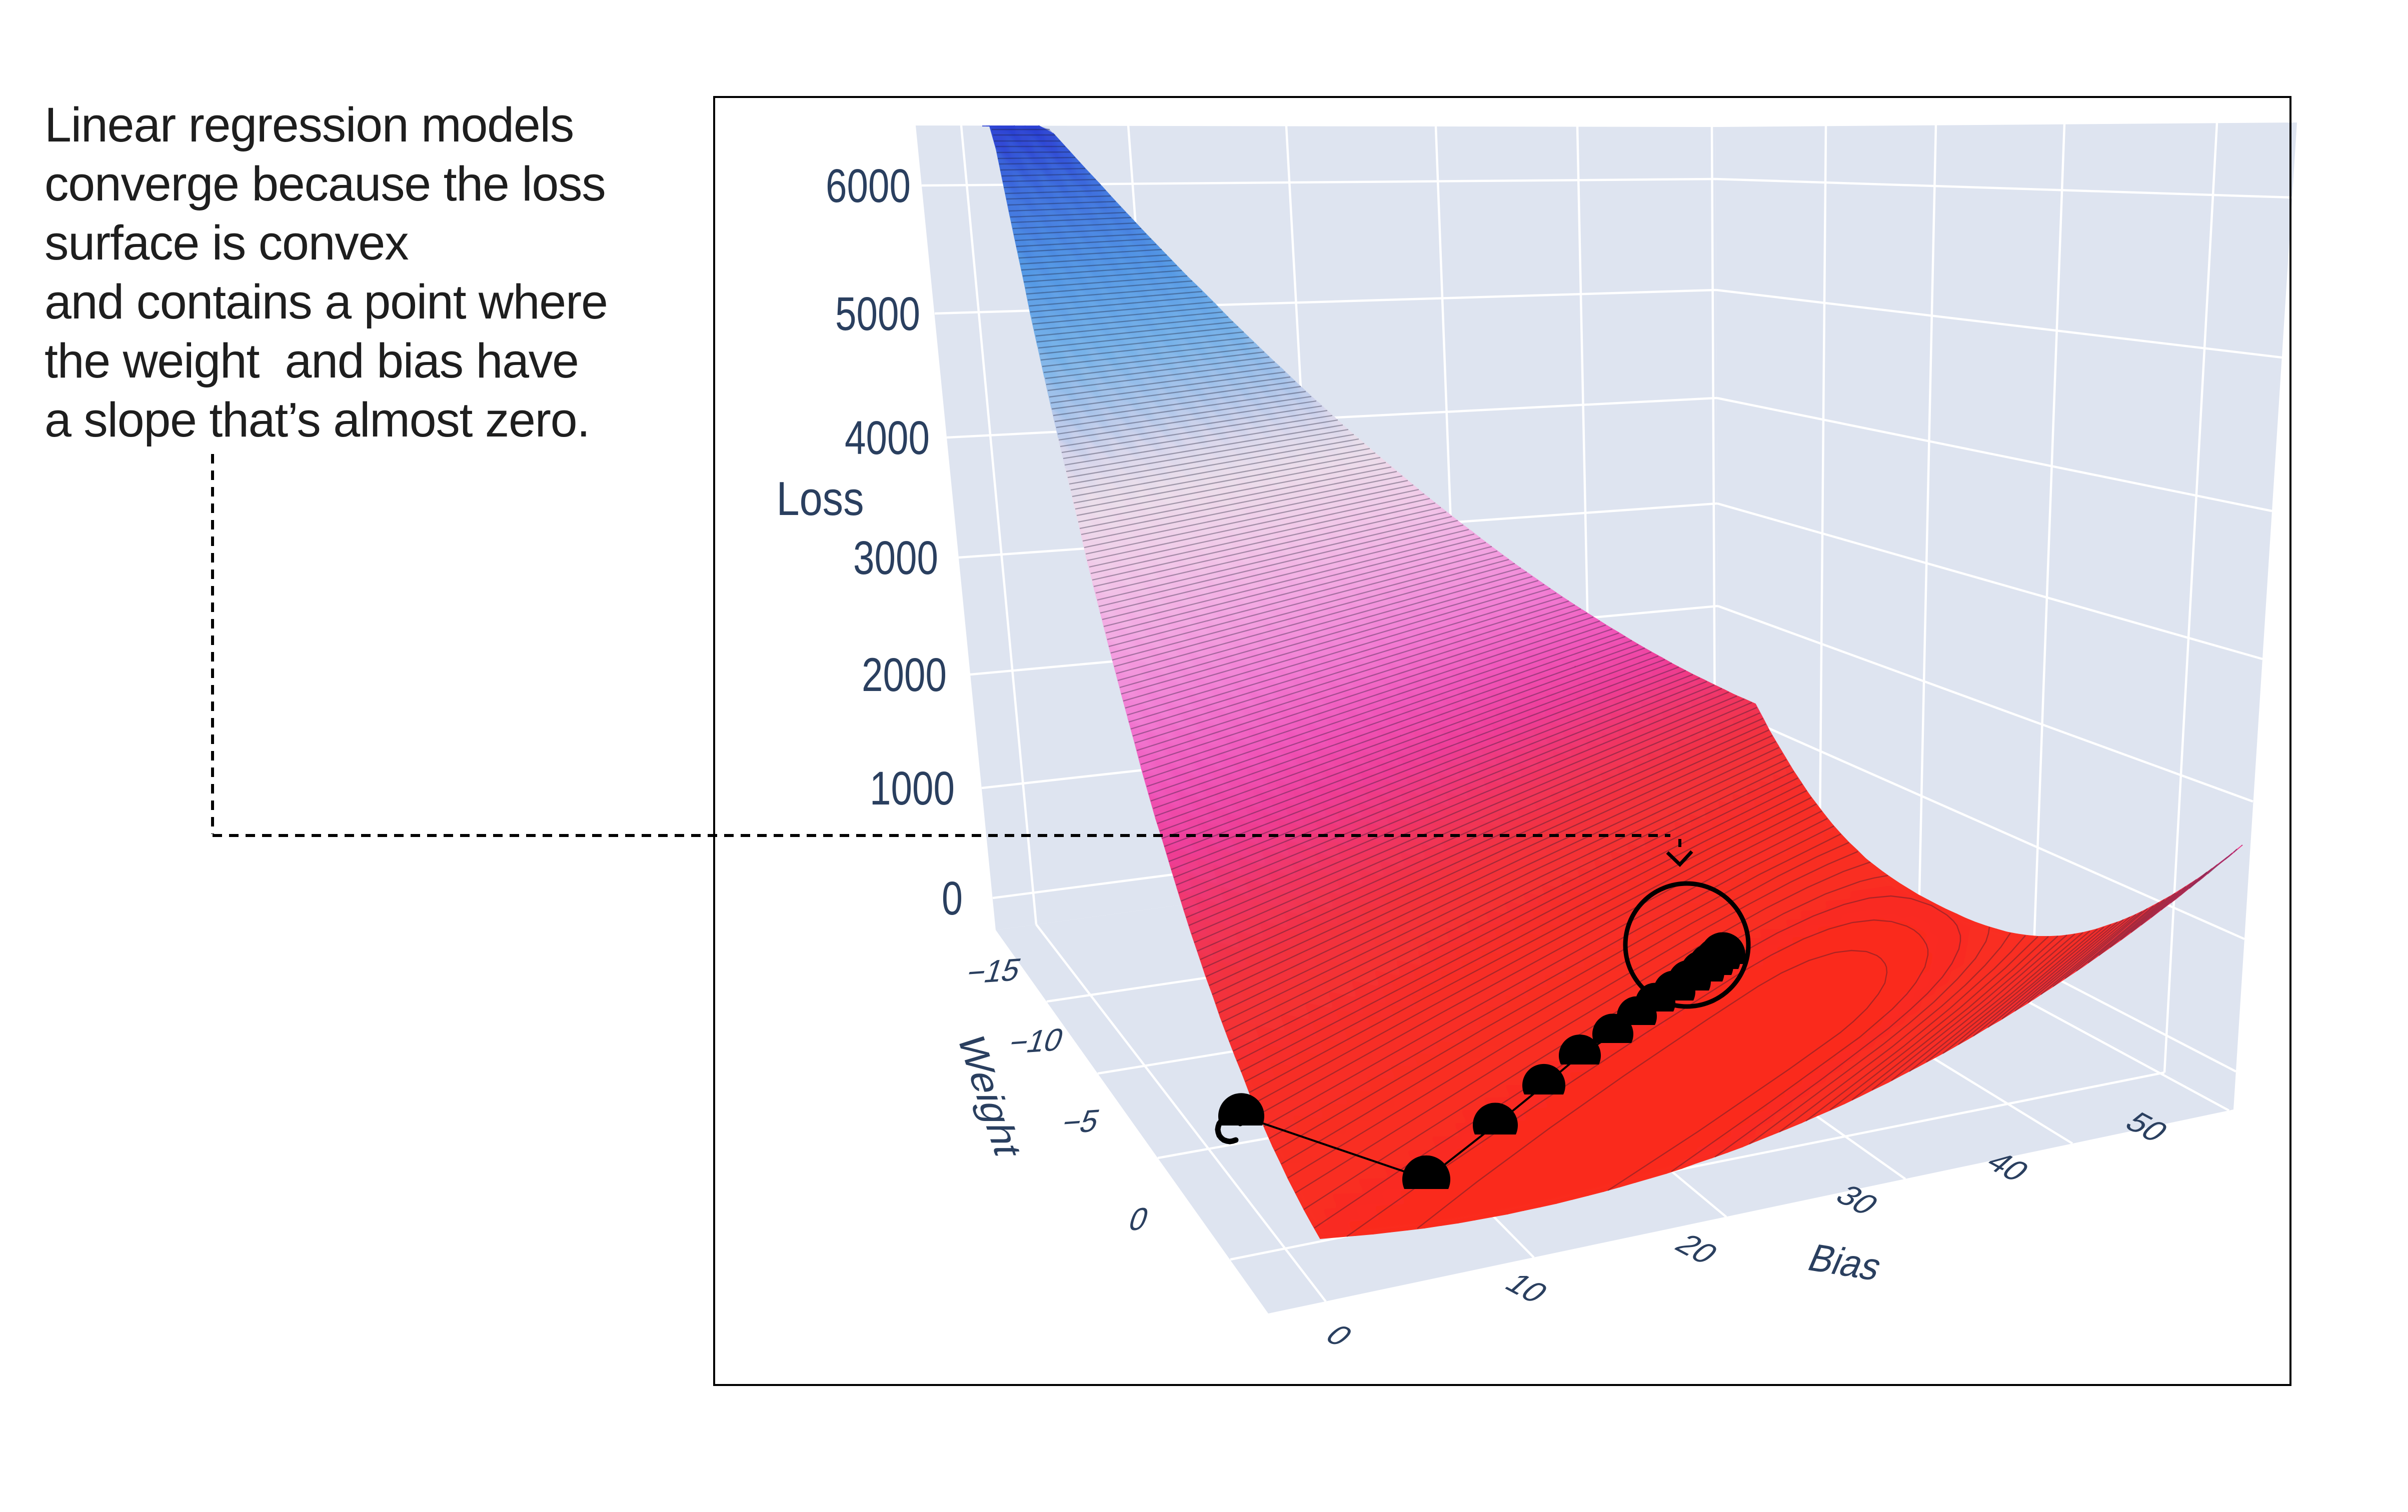 The image size is (2408, 1512). I want to click on svg-text: −10, so click(1036, 1041).